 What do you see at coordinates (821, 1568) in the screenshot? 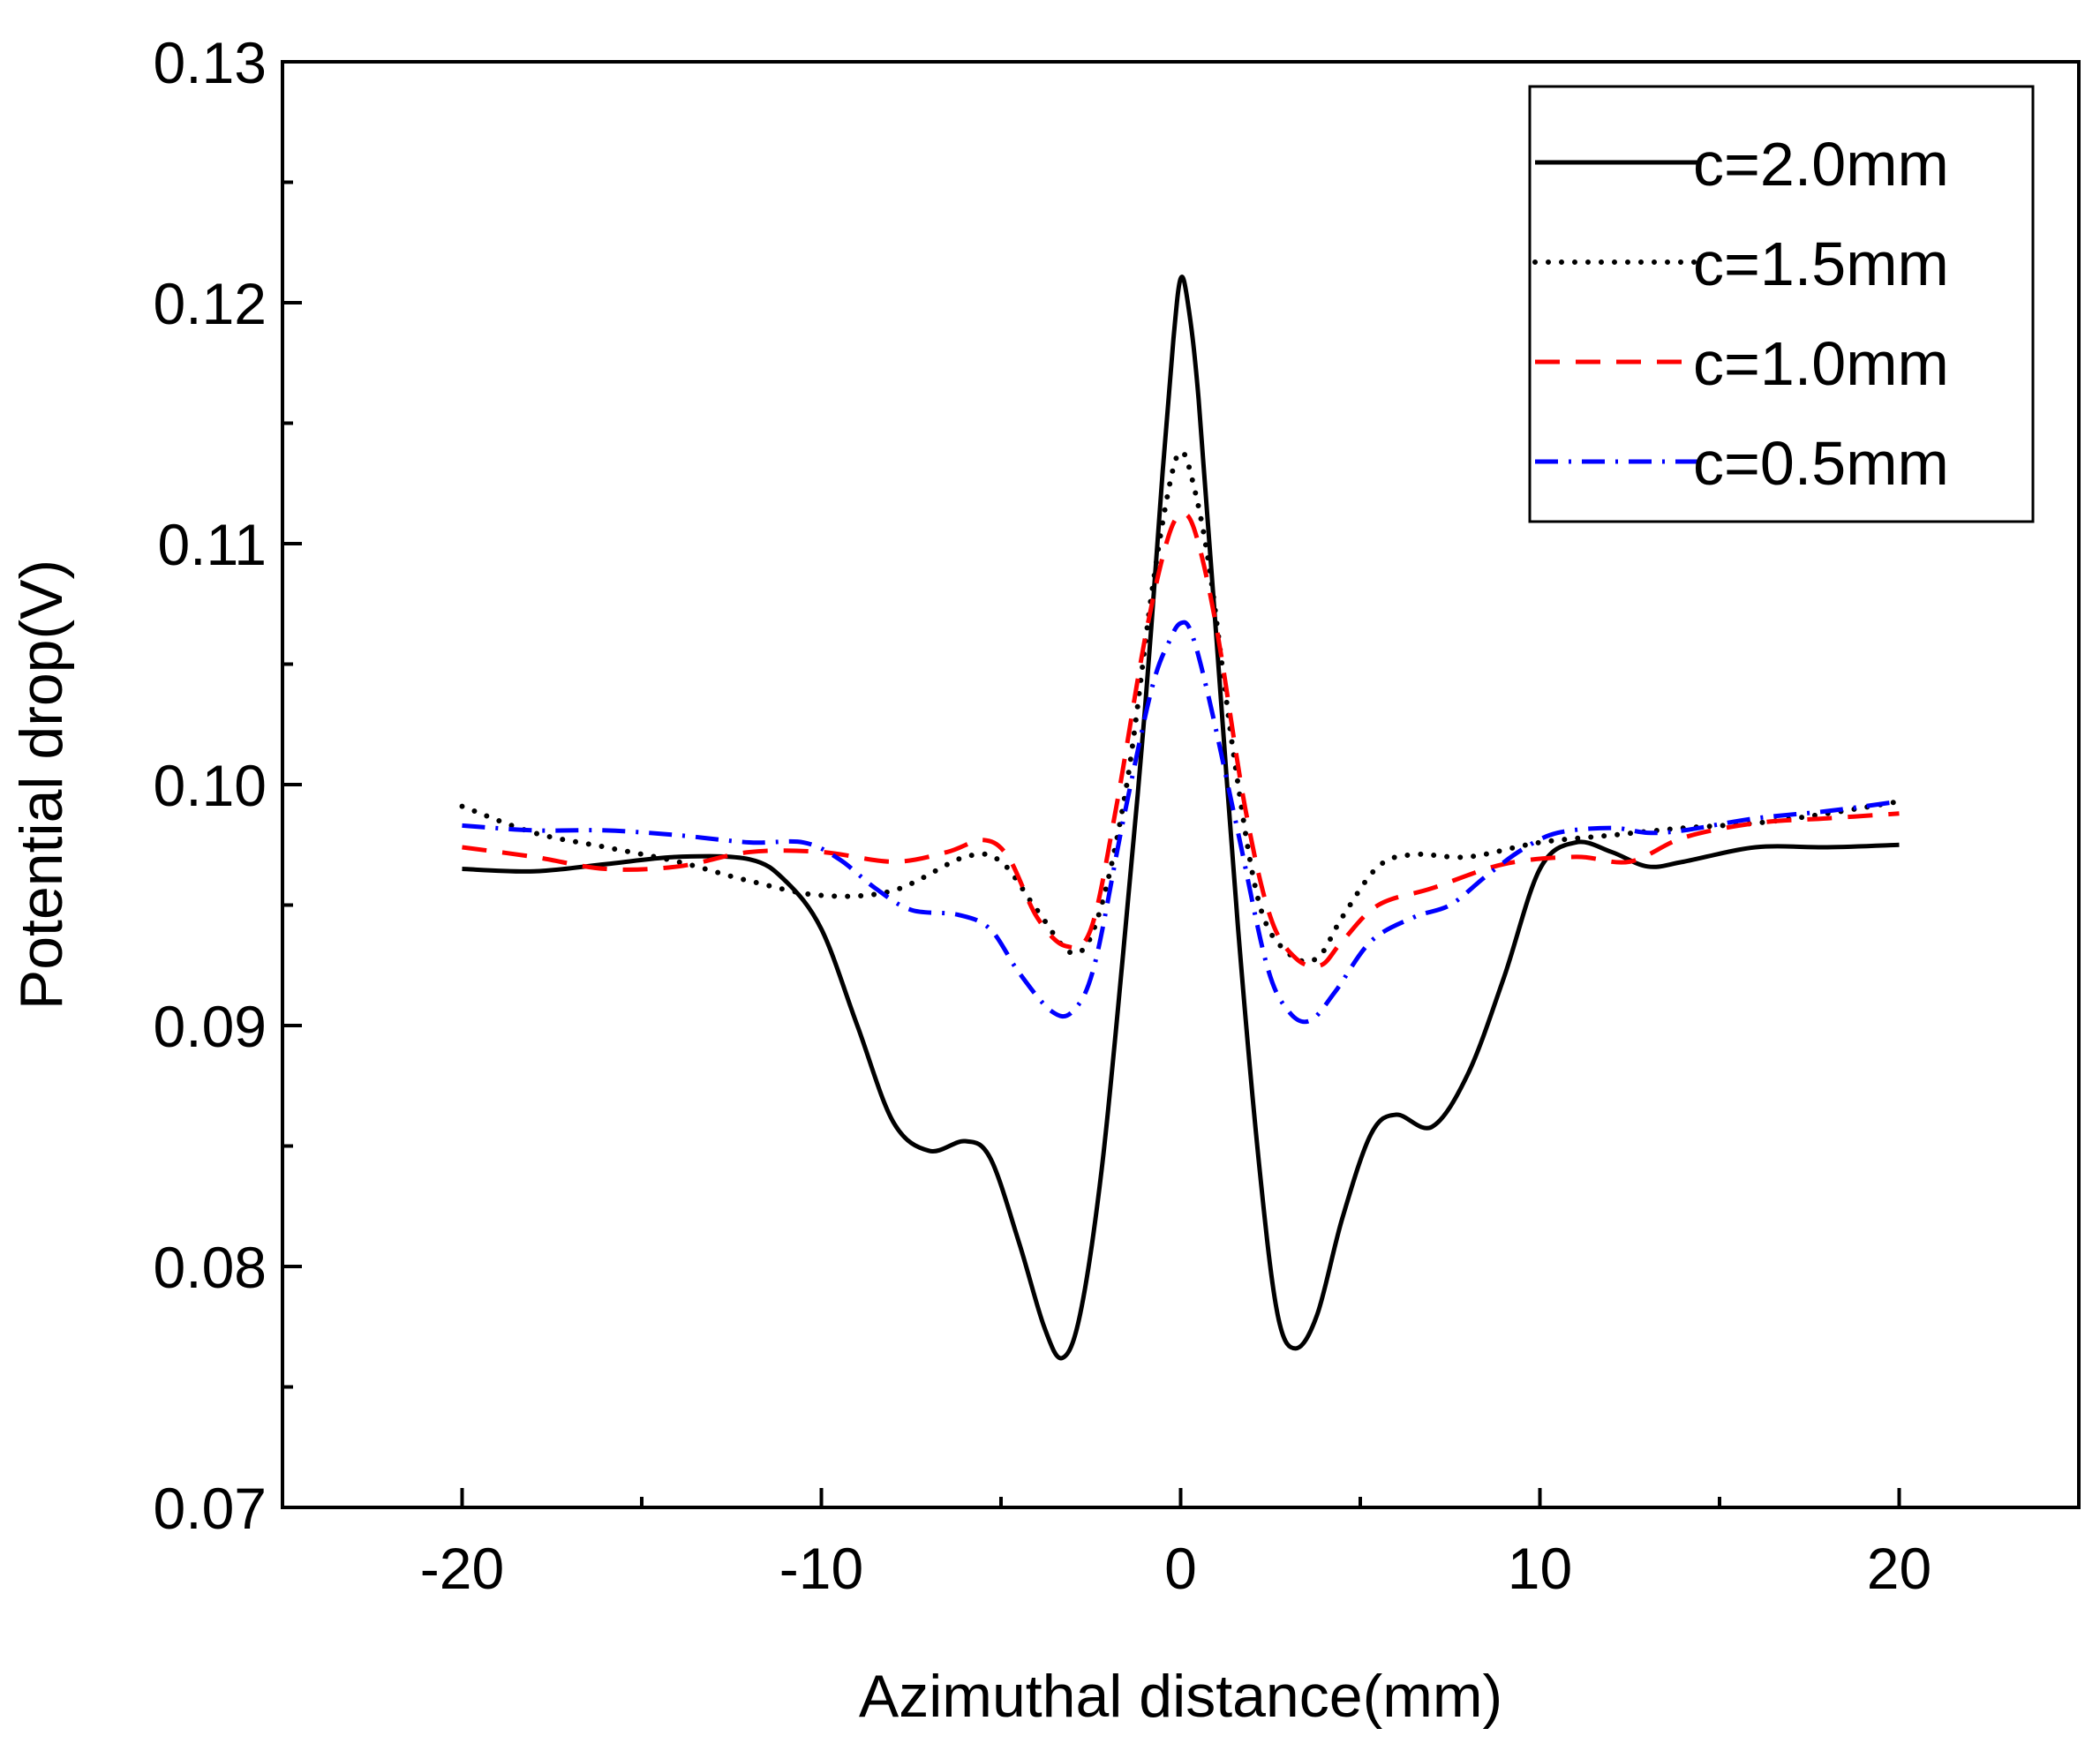
I see `x-tick-label: -10` at bounding box center [821, 1568].